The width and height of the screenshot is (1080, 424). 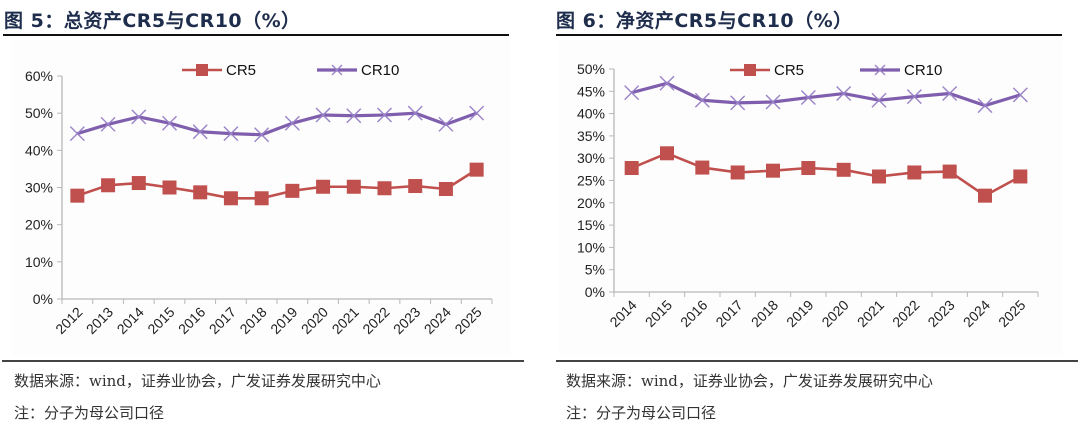 I want to click on x-tick-label: 2019, so click(x=799, y=313).